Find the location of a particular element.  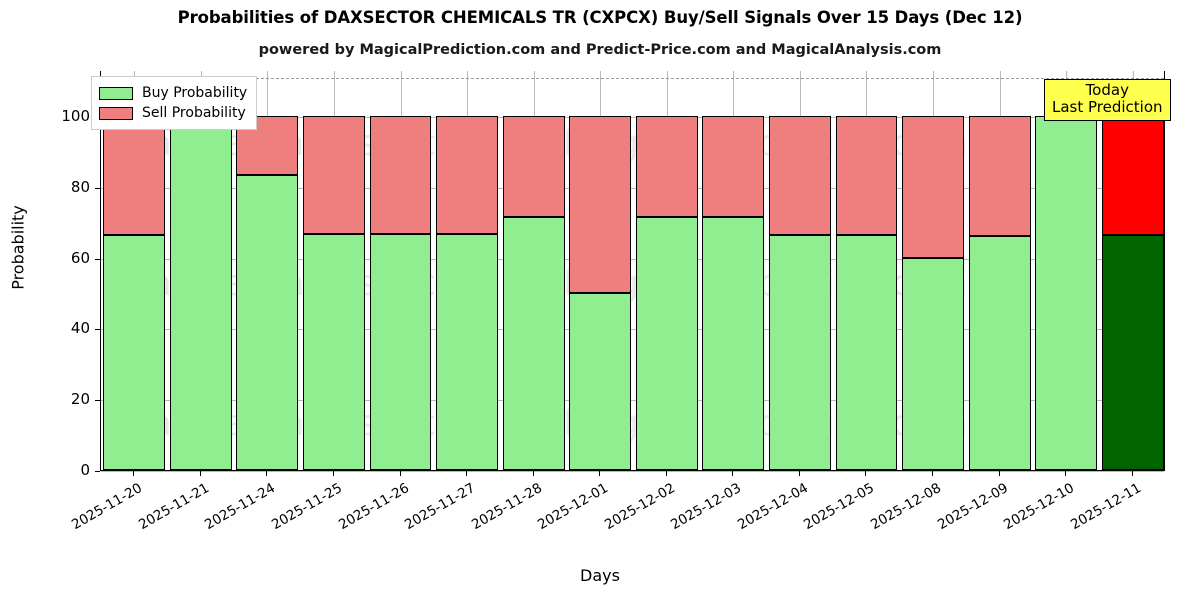

today-annotation: Today Last Prediction is located at coordinates (1107, 100).